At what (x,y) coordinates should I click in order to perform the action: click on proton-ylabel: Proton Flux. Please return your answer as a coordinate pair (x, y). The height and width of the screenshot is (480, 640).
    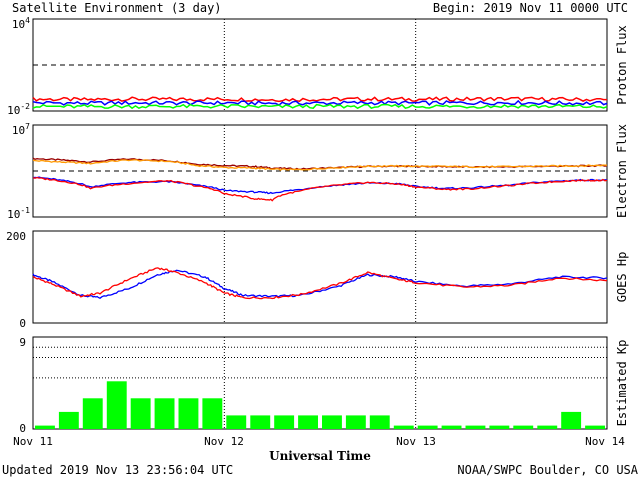
    Looking at the image, I should click on (622, 64).